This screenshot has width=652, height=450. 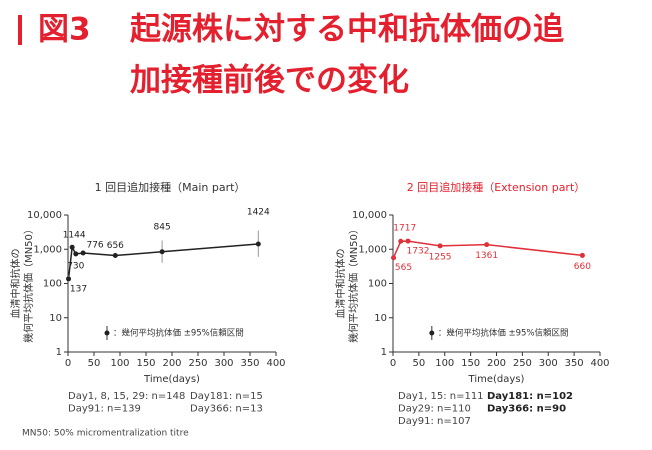 What do you see at coordinates (582, 267) in the screenshot?
I see `data-label: 660` at bounding box center [582, 267].